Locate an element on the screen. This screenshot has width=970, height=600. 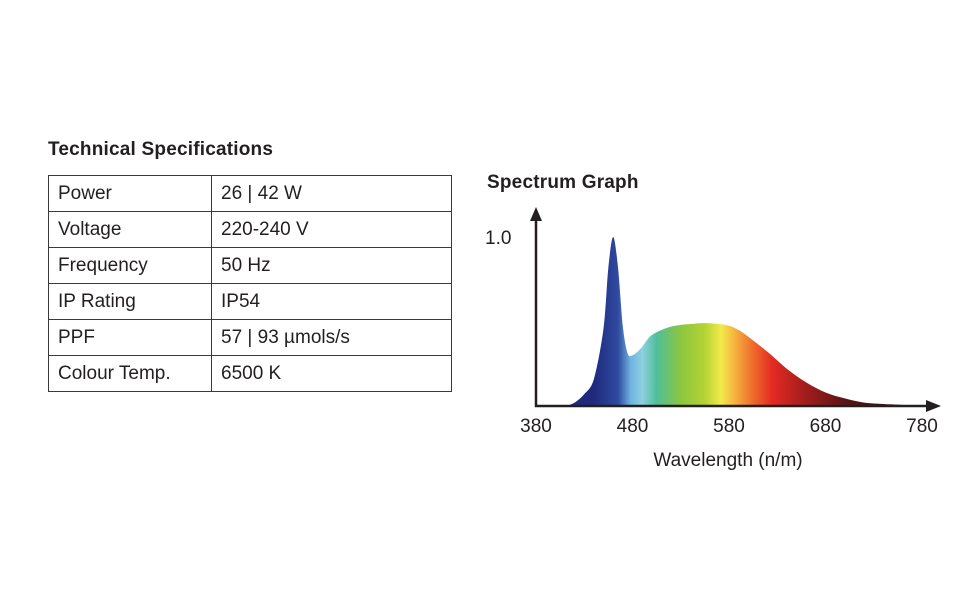
spec-label: PPF is located at coordinates (130, 337).